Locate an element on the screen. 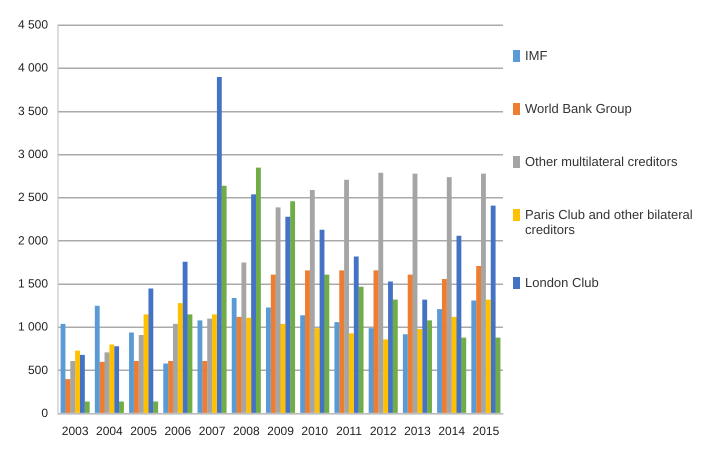  legend-label: Paris Club and other bilateral creditors is located at coordinates (609, 222).